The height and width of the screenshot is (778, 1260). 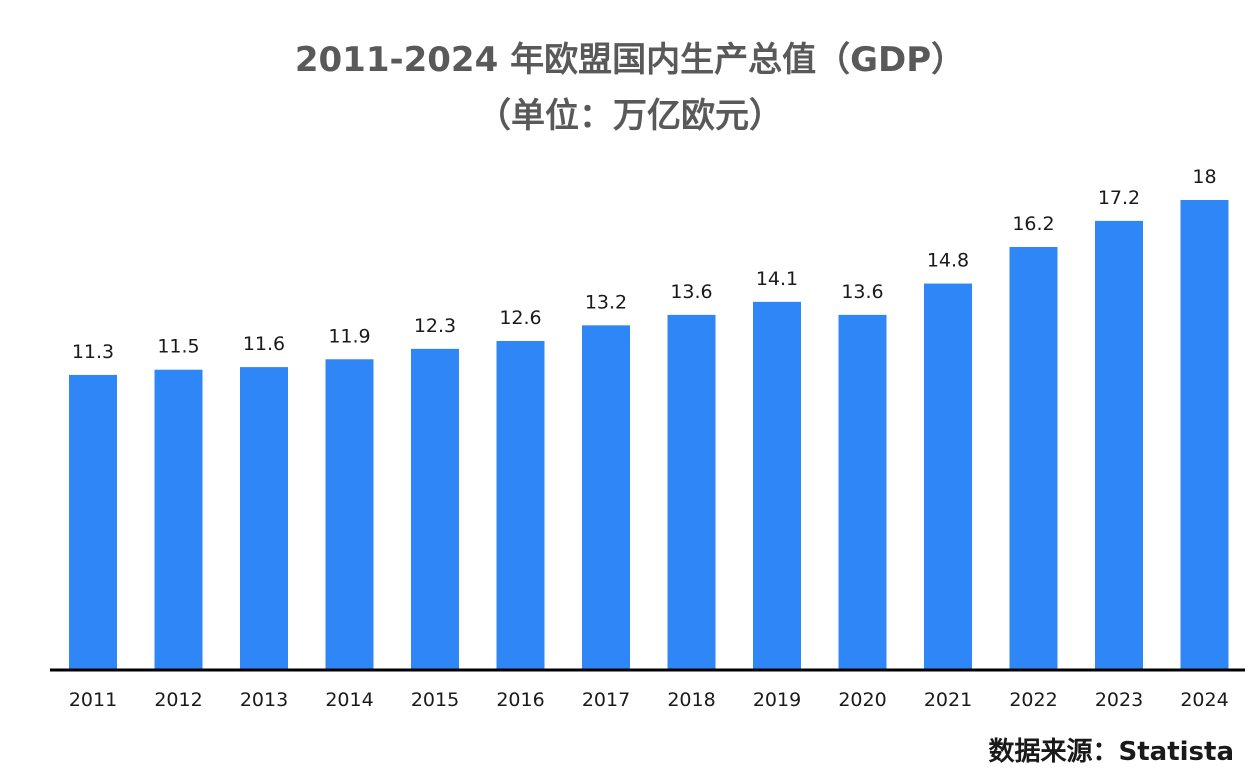 I want to click on bar-2020, so click(x=862, y=492).